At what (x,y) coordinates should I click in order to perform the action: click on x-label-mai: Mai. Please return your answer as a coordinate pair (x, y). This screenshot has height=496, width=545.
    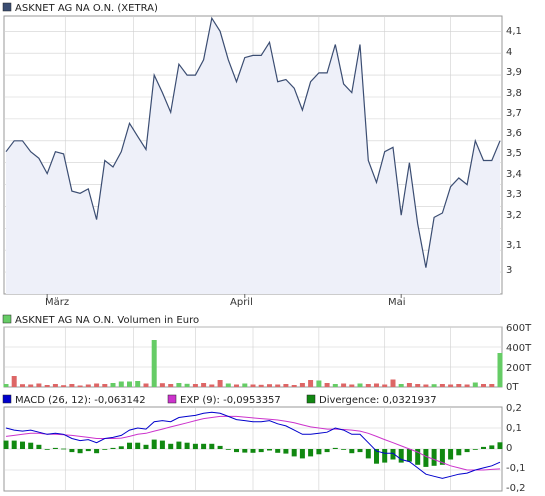
    Looking at the image, I should click on (397, 302).